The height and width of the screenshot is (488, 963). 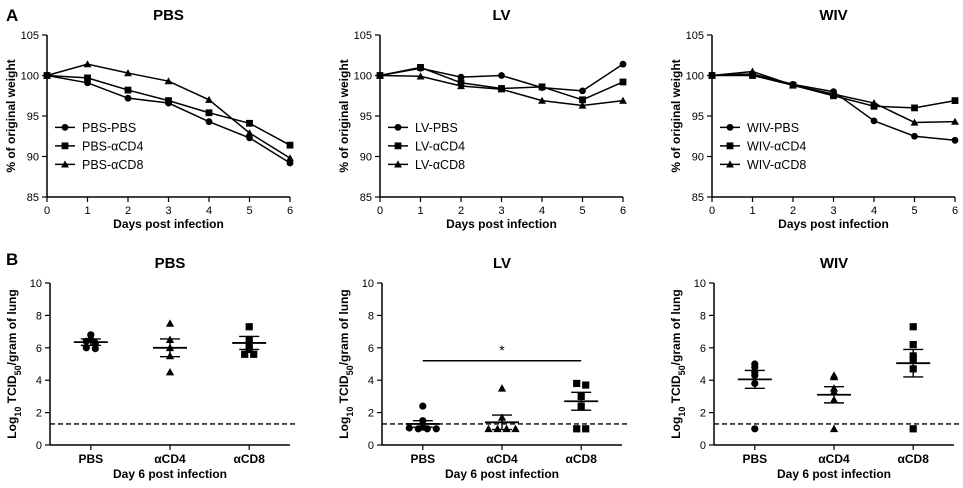 What do you see at coordinates (249, 211) in the screenshot?
I see `x-tick-label: 5` at bounding box center [249, 211].